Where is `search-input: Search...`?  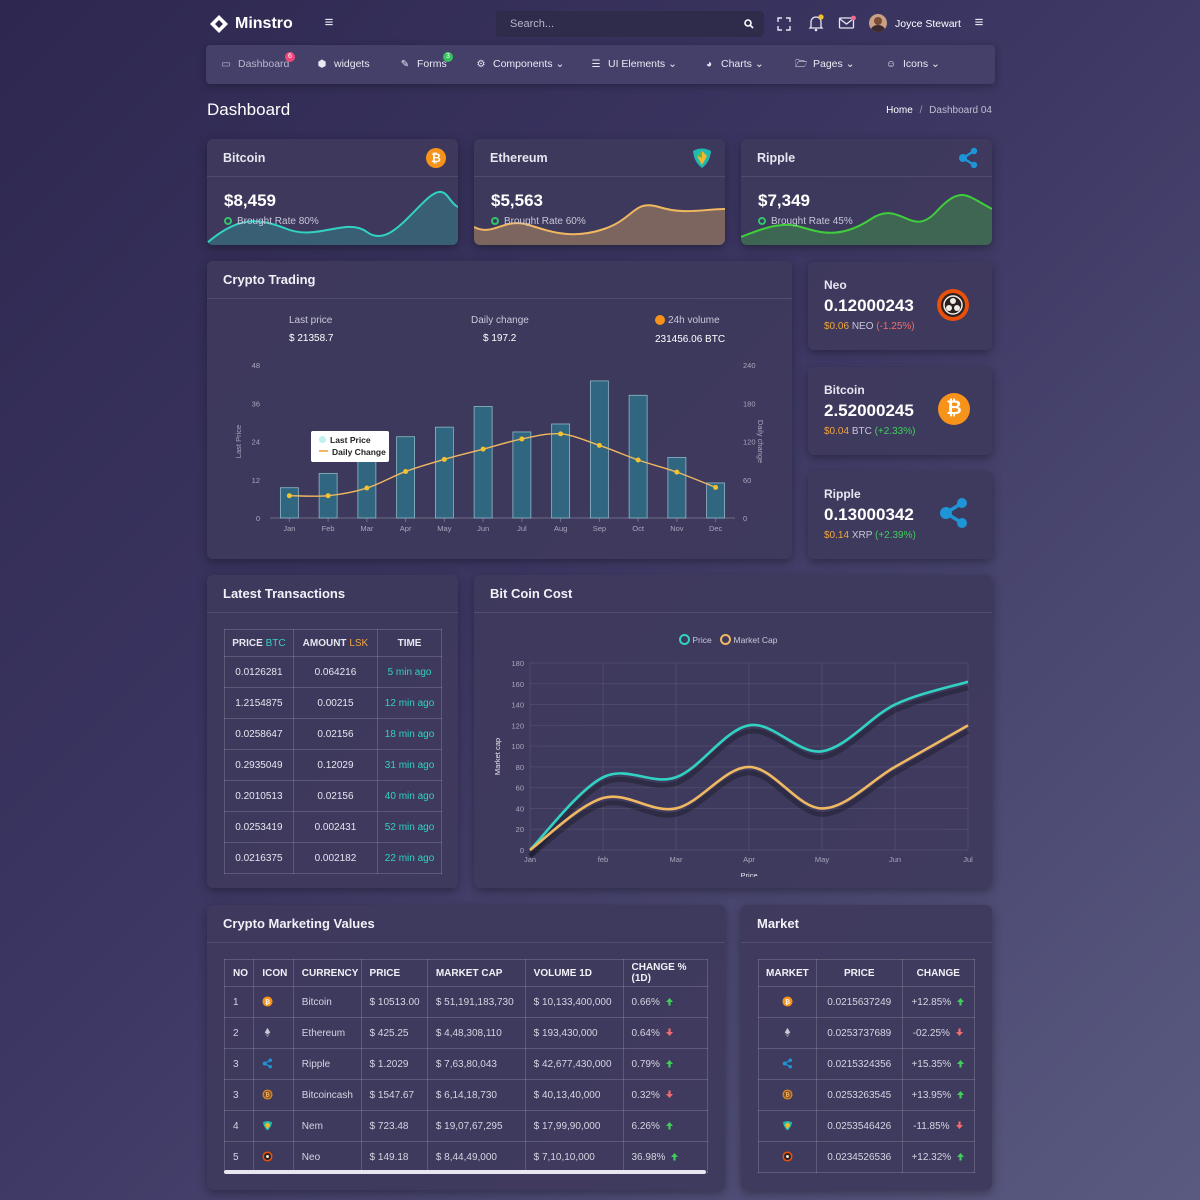
search-input: Search... is located at coordinates (630, 24).